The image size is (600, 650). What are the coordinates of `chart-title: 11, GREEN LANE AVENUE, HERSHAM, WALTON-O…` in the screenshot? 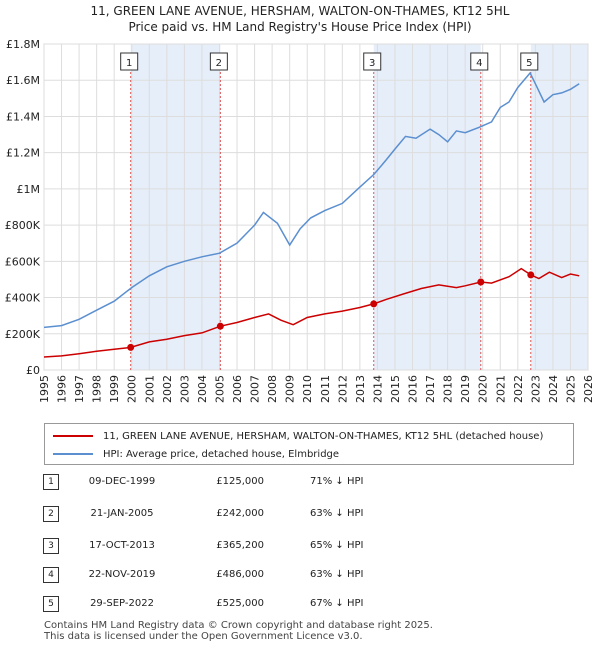 It's located at (300, 11).